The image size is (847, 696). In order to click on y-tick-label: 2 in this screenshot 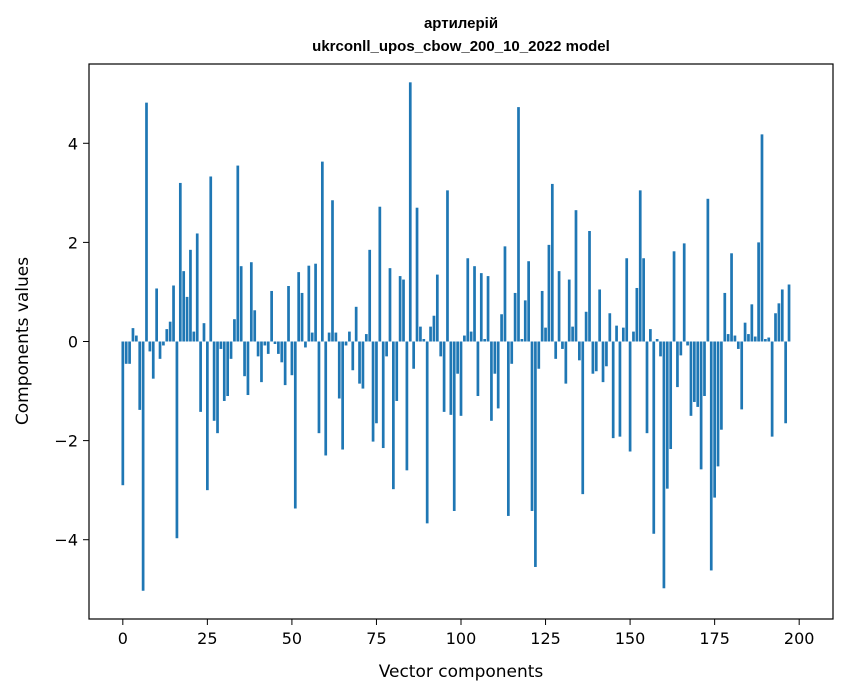, I will do `click(73, 242)`.